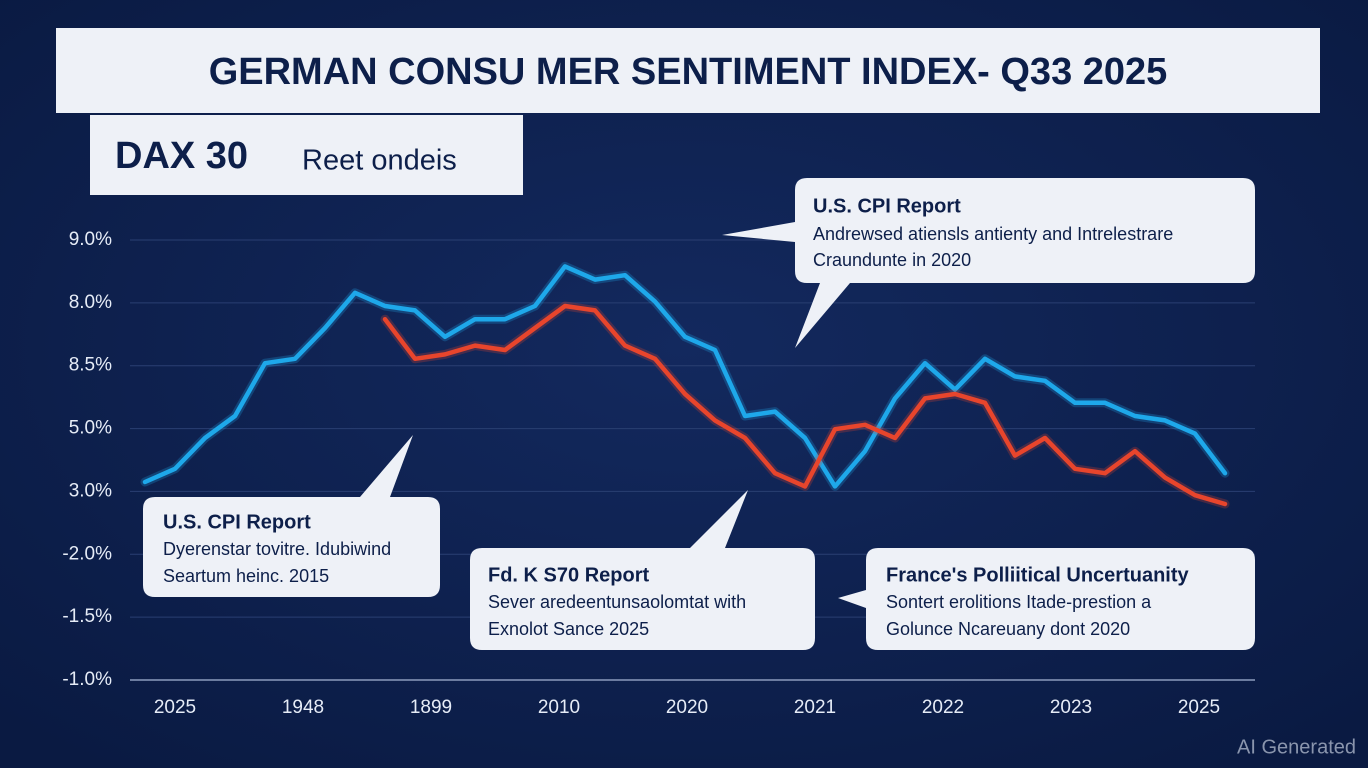 The height and width of the screenshot is (768, 1368). What do you see at coordinates (559, 707) in the screenshot?
I see `x-tick-label: 2010` at bounding box center [559, 707].